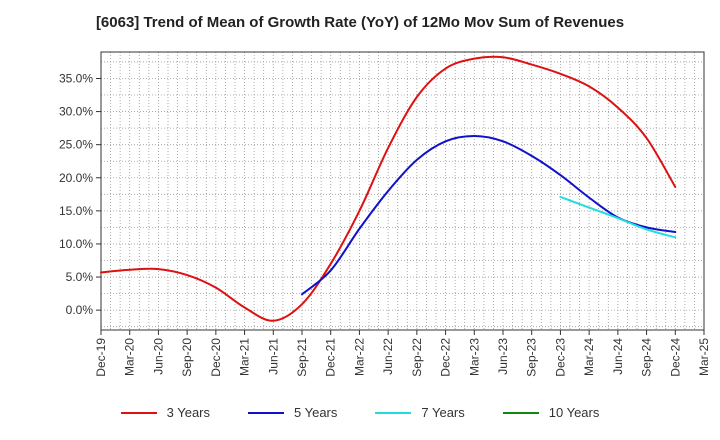 This screenshot has height=440, width=720. Describe the element at coordinates (245, 357) in the screenshot. I see `x-tick-label: Mar-21` at that location.